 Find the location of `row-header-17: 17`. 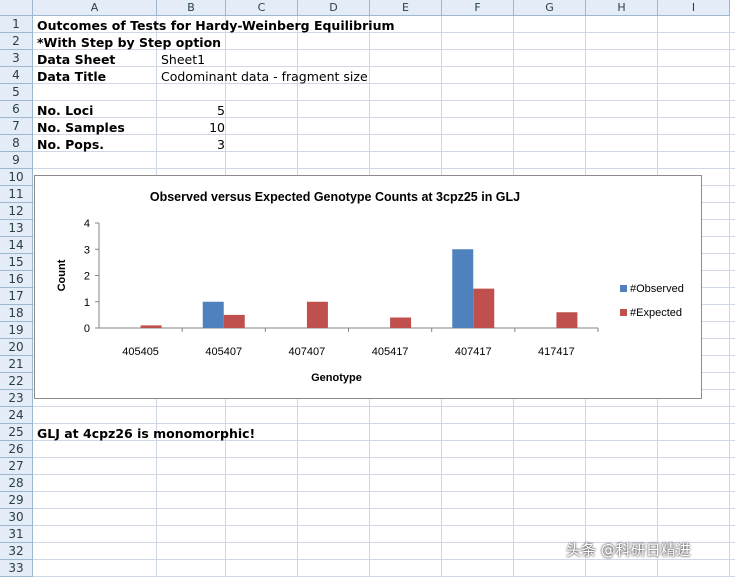

row-header-17: 17 is located at coordinates (16, 296).